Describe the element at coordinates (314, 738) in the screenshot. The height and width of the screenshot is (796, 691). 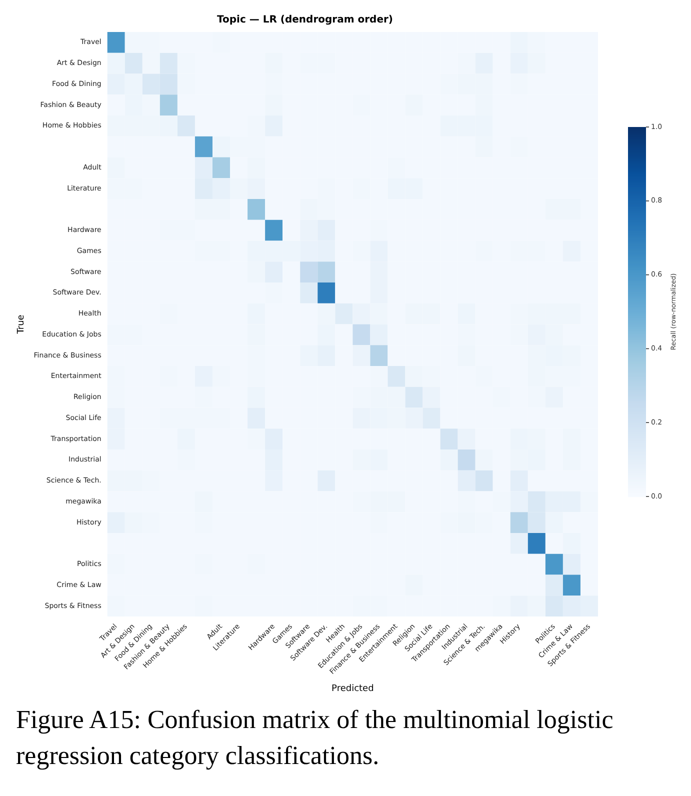
I see `caption: Figure A15: Confusion matrix of the multinomial logistic regression category classifications.` at that location.